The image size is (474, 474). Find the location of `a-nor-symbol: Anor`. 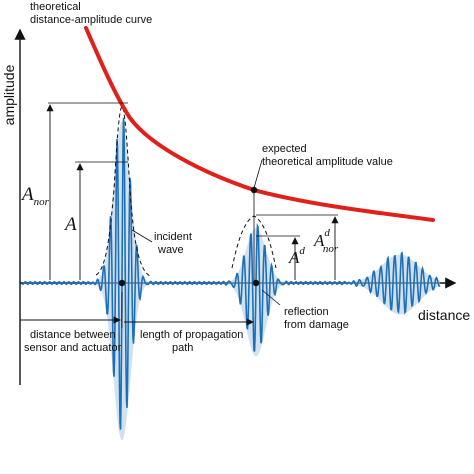

a-nor-symbol: Anor is located at coordinates (35, 196).